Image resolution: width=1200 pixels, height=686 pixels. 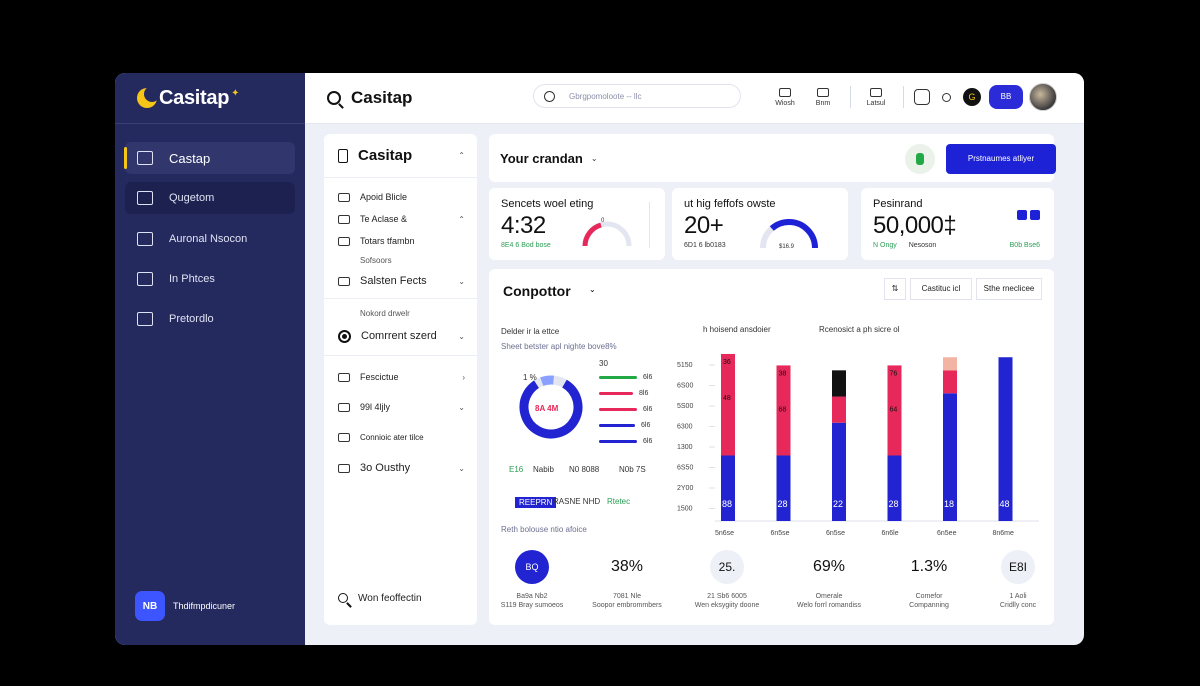 What do you see at coordinates (344, 219) in the screenshot?
I see `table-icon` at bounding box center [344, 219].